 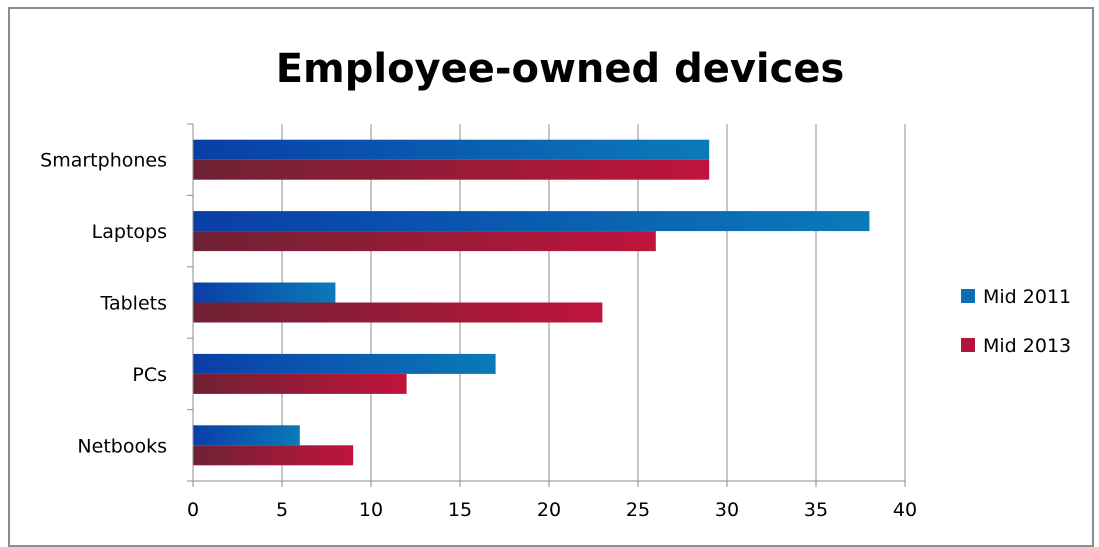 I want to click on category-label: Smartphones, so click(x=103, y=161).